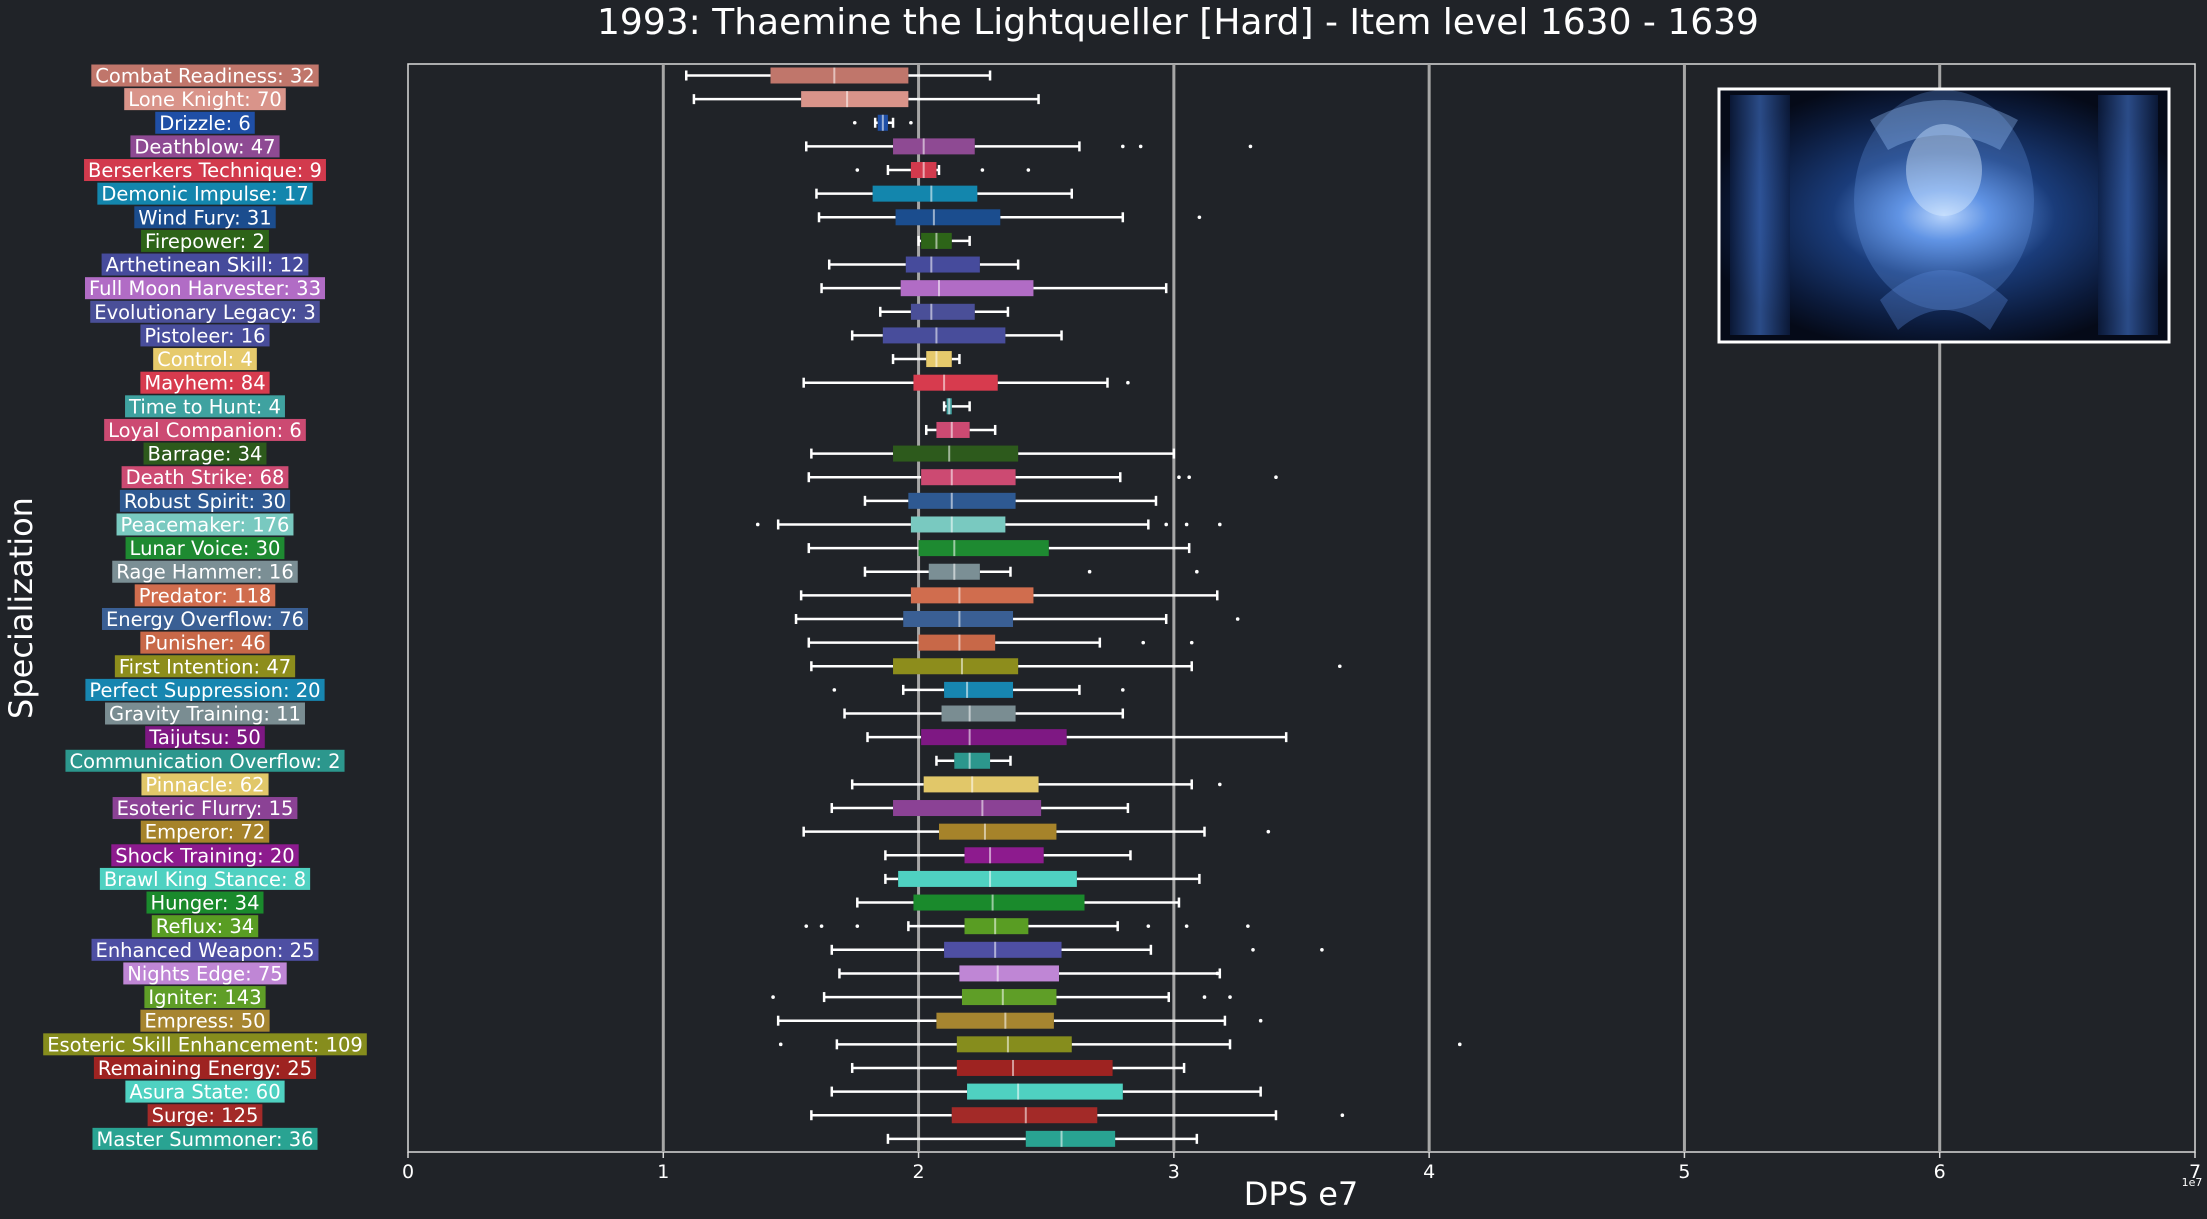  I want to click on label-text: First Intention: 47, so click(205, 666).